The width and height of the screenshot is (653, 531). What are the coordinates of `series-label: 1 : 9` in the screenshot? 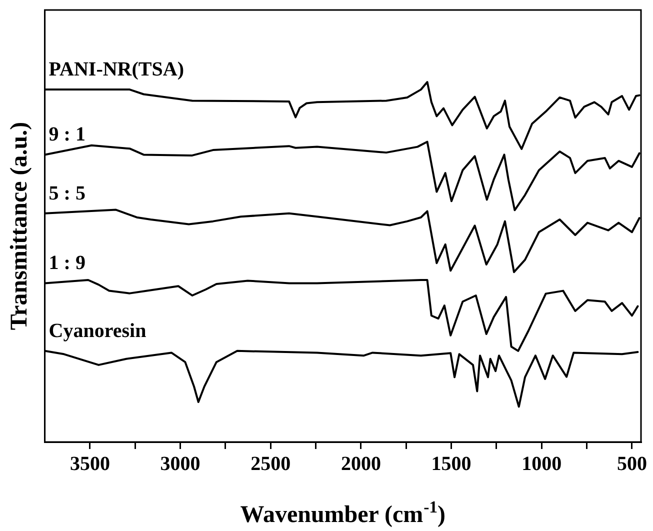 It's located at (67, 263).